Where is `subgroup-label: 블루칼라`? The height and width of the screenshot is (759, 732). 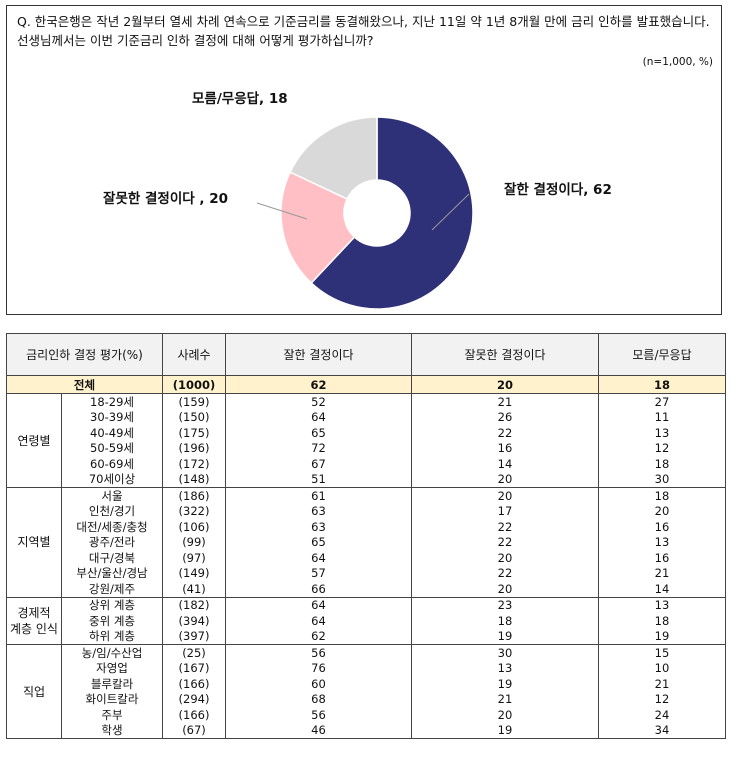 subgroup-label: 블루칼라 is located at coordinates (112, 684).